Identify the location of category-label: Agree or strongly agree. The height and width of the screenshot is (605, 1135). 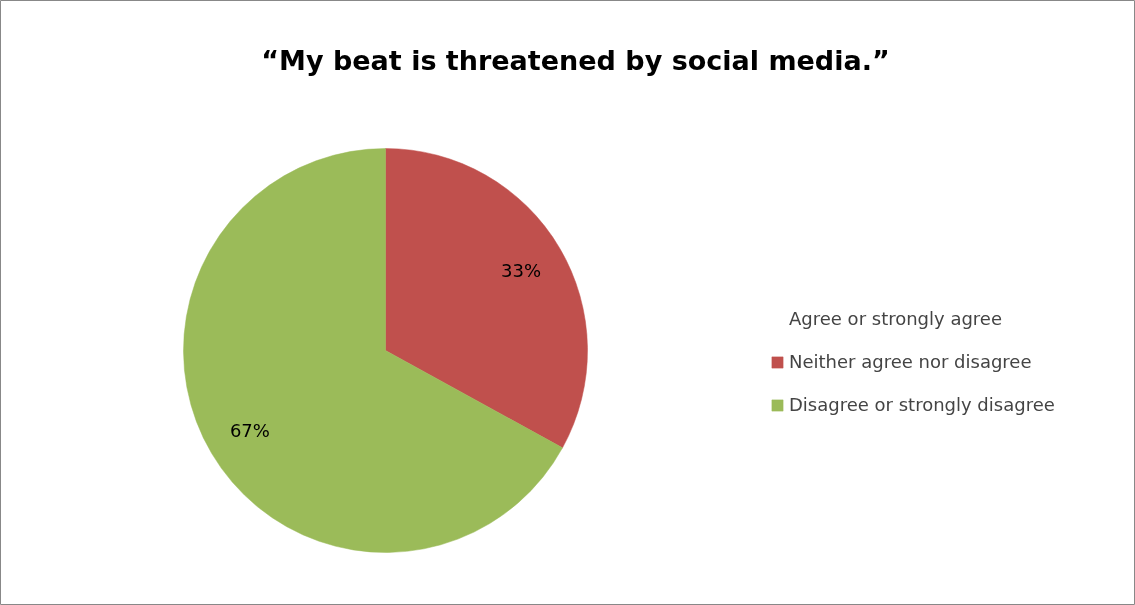
(896, 318).